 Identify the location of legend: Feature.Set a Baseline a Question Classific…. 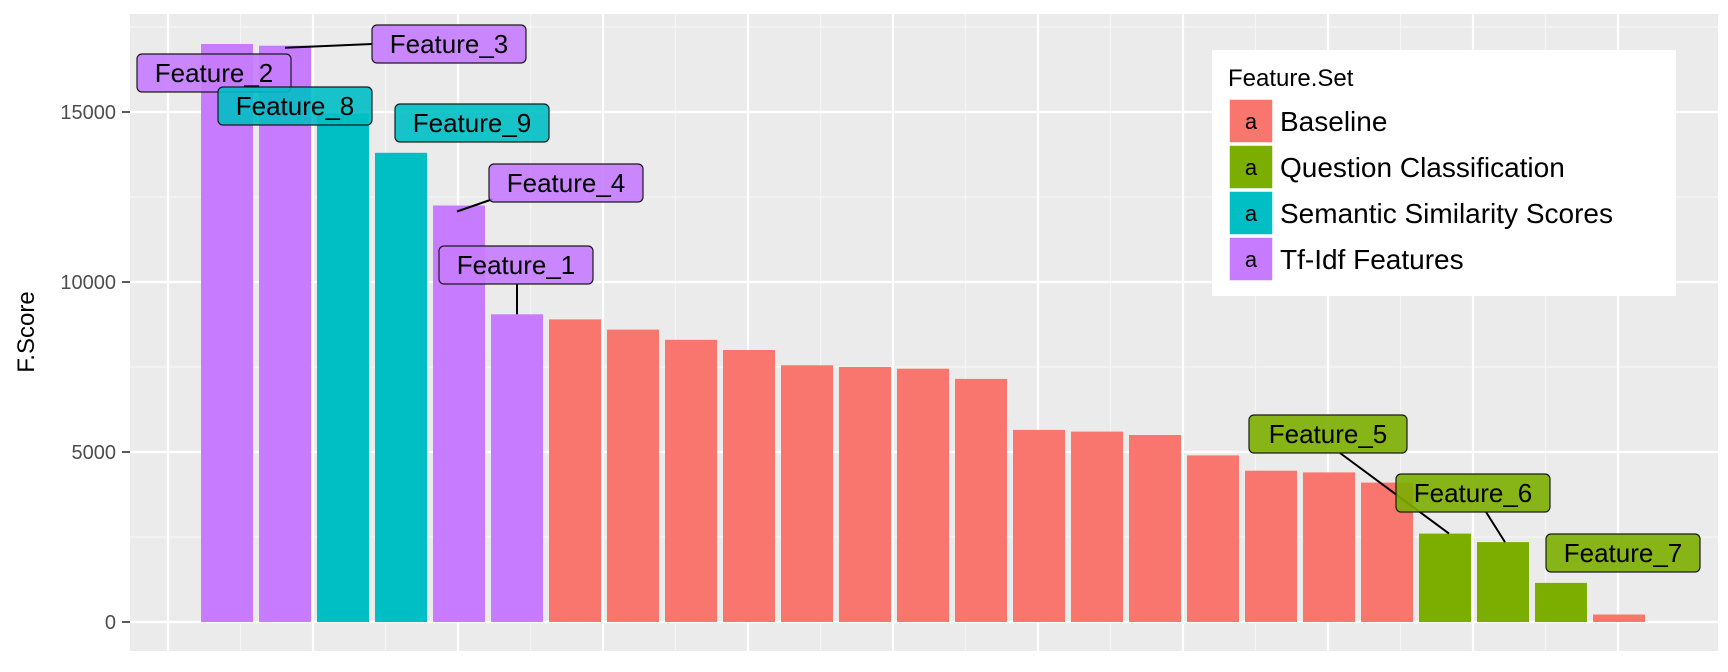
(1444, 173).